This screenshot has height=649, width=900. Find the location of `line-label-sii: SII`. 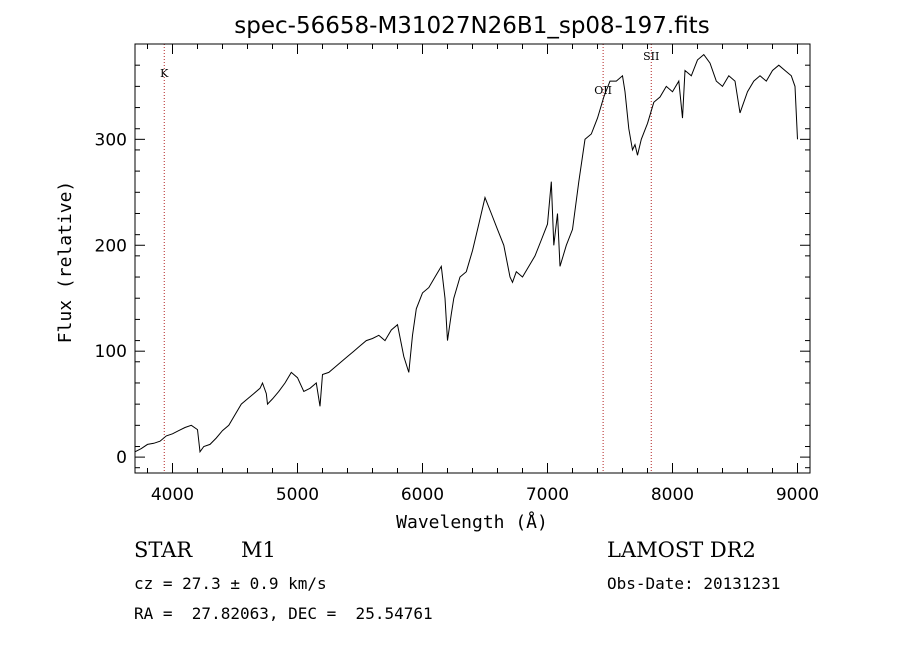

line-label-sii: SII is located at coordinates (651, 56).